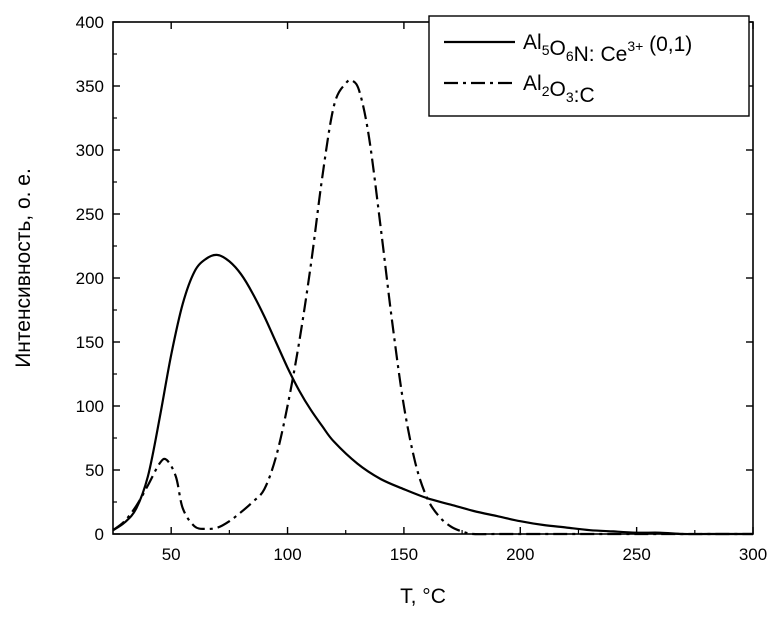 Image resolution: width=775 pixels, height=618 pixels. What do you see at coordinates (90, 214) in the screenshot?
I see `y-tick-label: 250` at bounding box center [90, 214].